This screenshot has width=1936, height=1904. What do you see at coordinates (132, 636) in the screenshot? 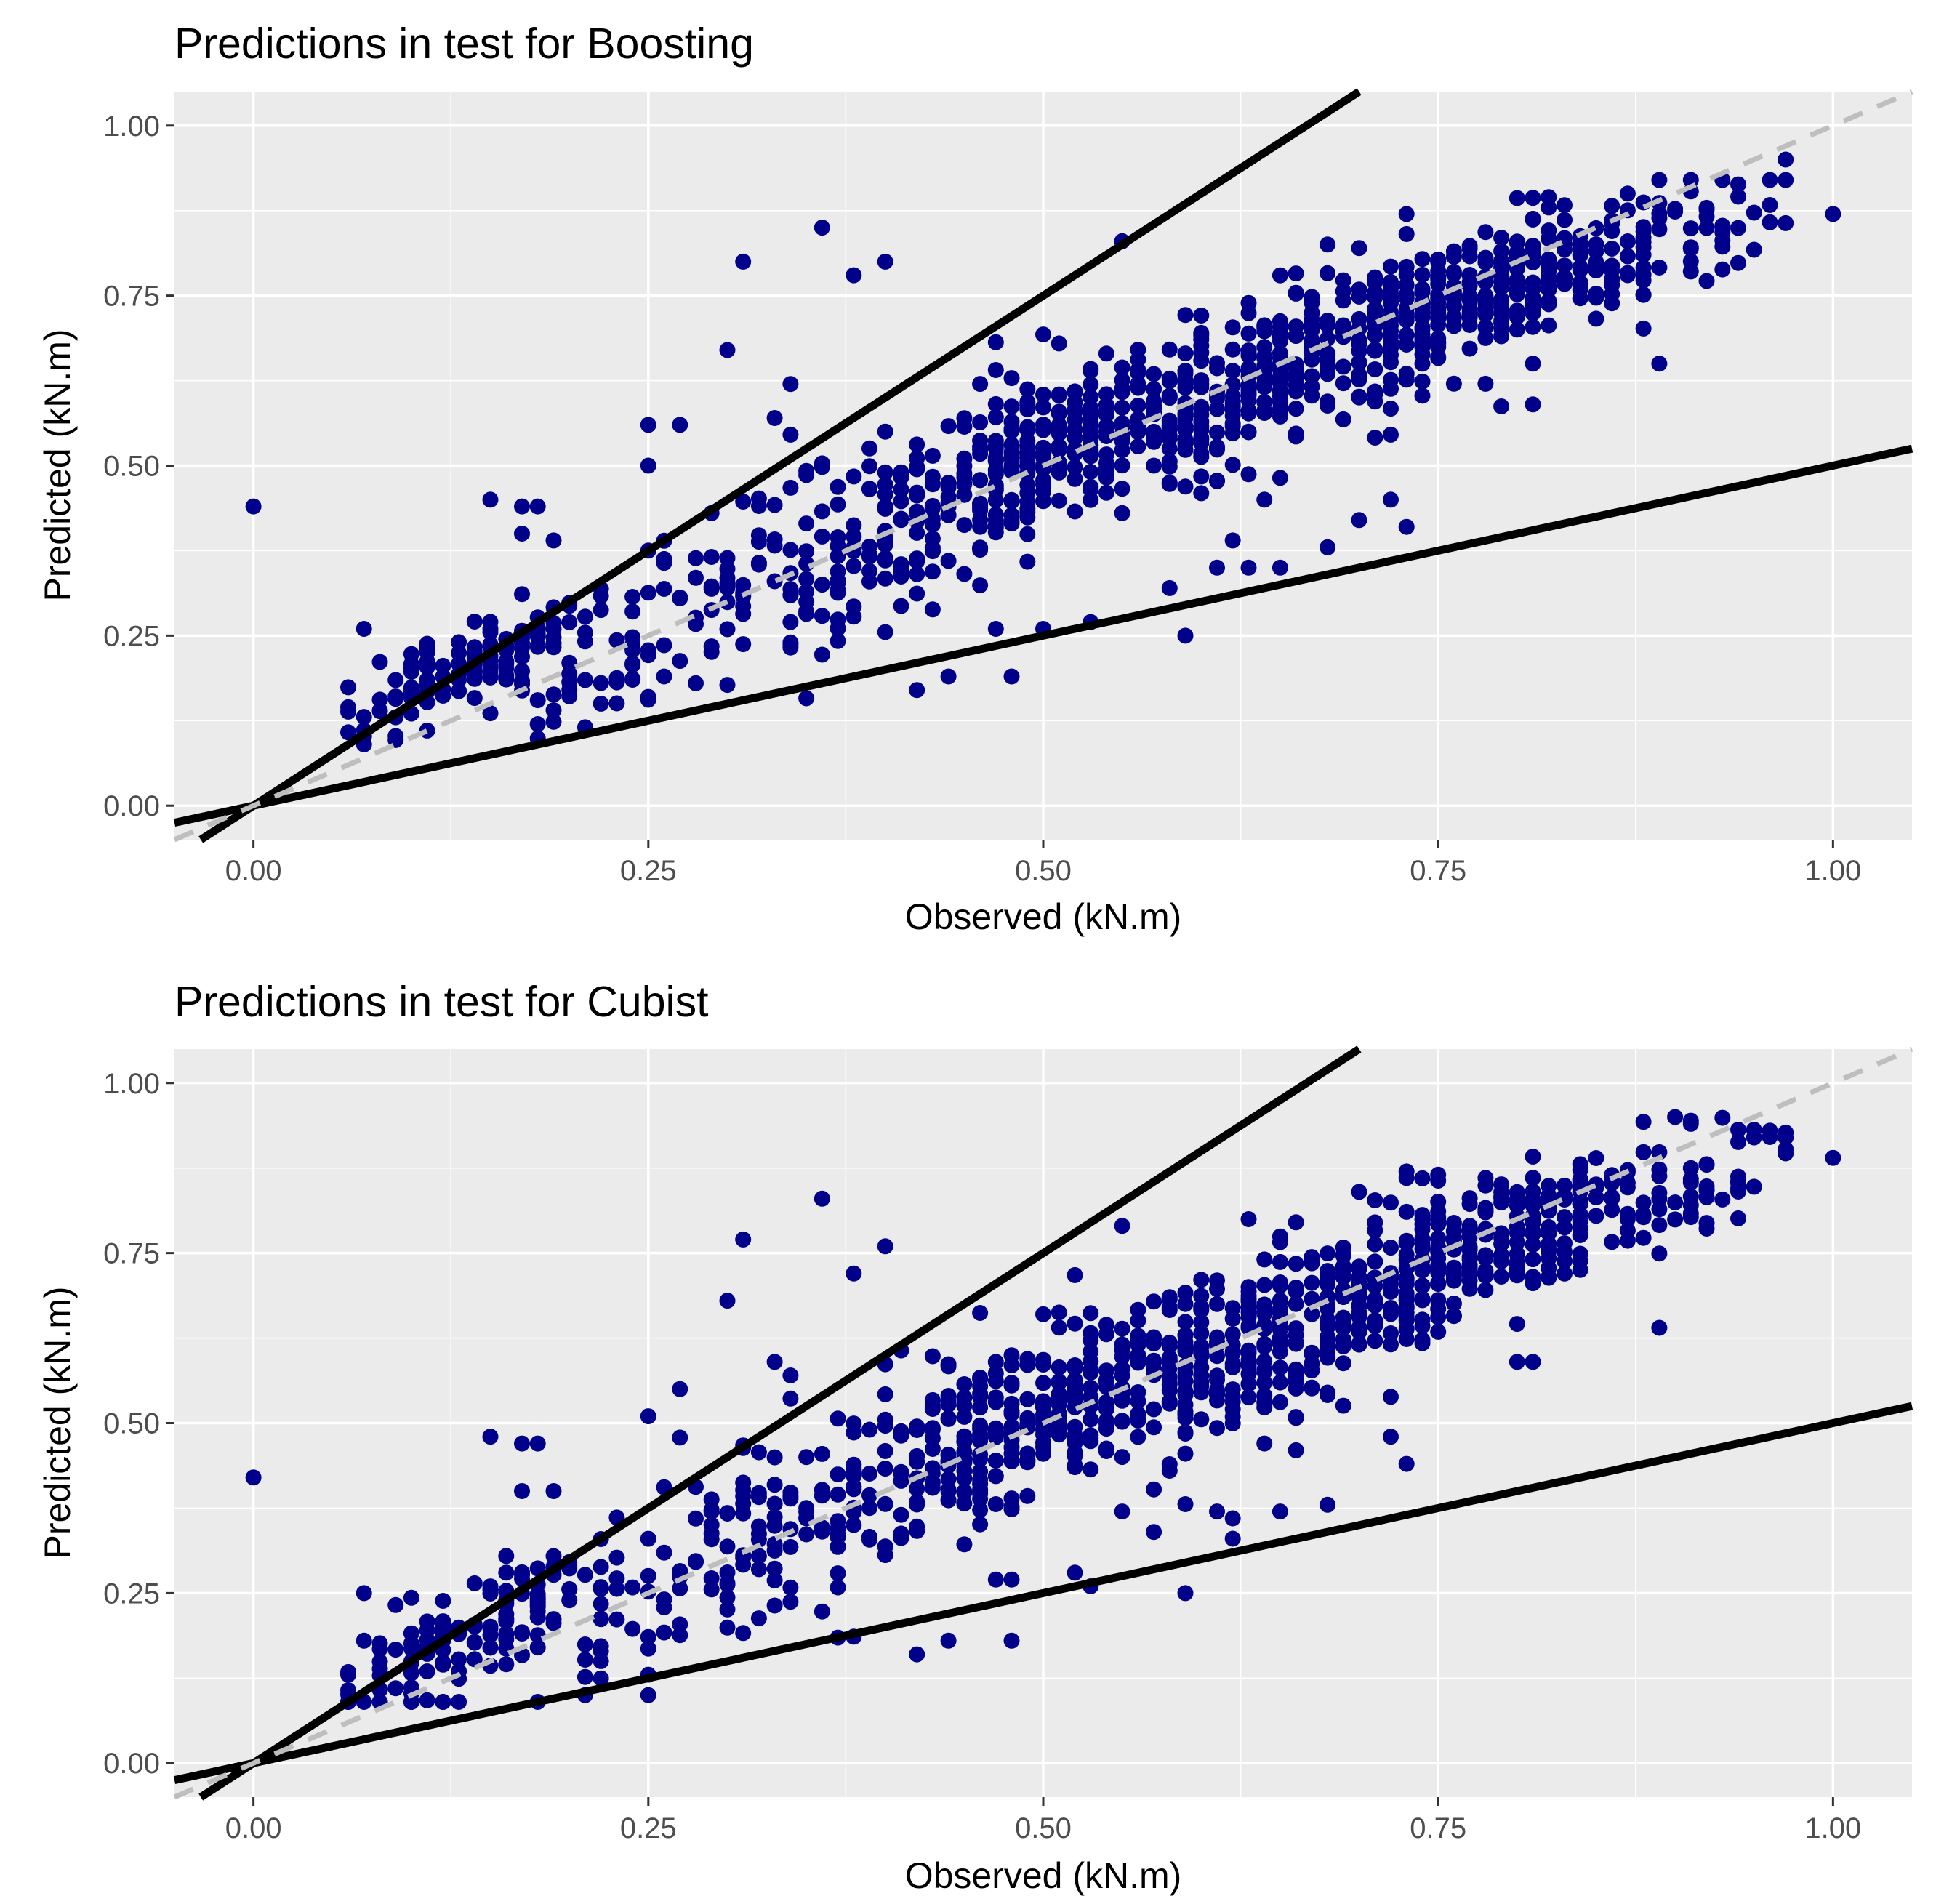
I see `y-tick-label: 0.25` at bounding box center [132, 636].